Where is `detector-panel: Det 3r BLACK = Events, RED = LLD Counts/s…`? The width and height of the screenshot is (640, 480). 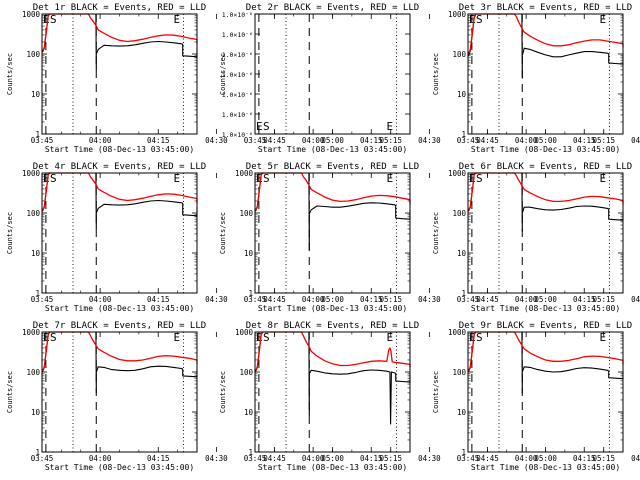
detector-panel: Det 3r BLACK = Events, RED = LLD Counts/s… is located at coordinates (536, 78).